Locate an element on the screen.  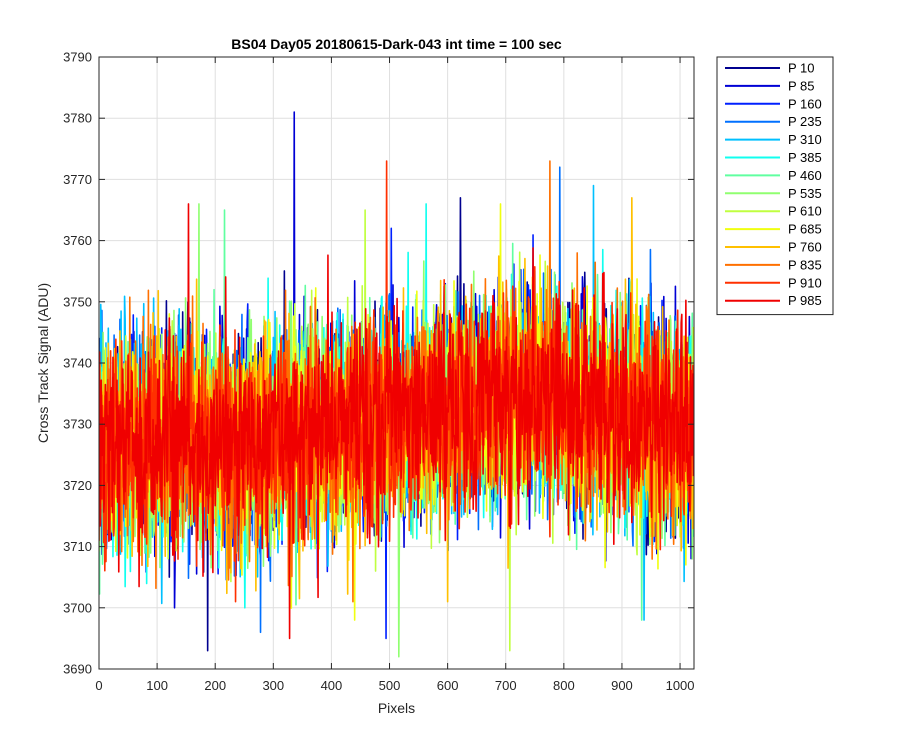
x-tick-label: 500 is located at coordinates (390, 685).